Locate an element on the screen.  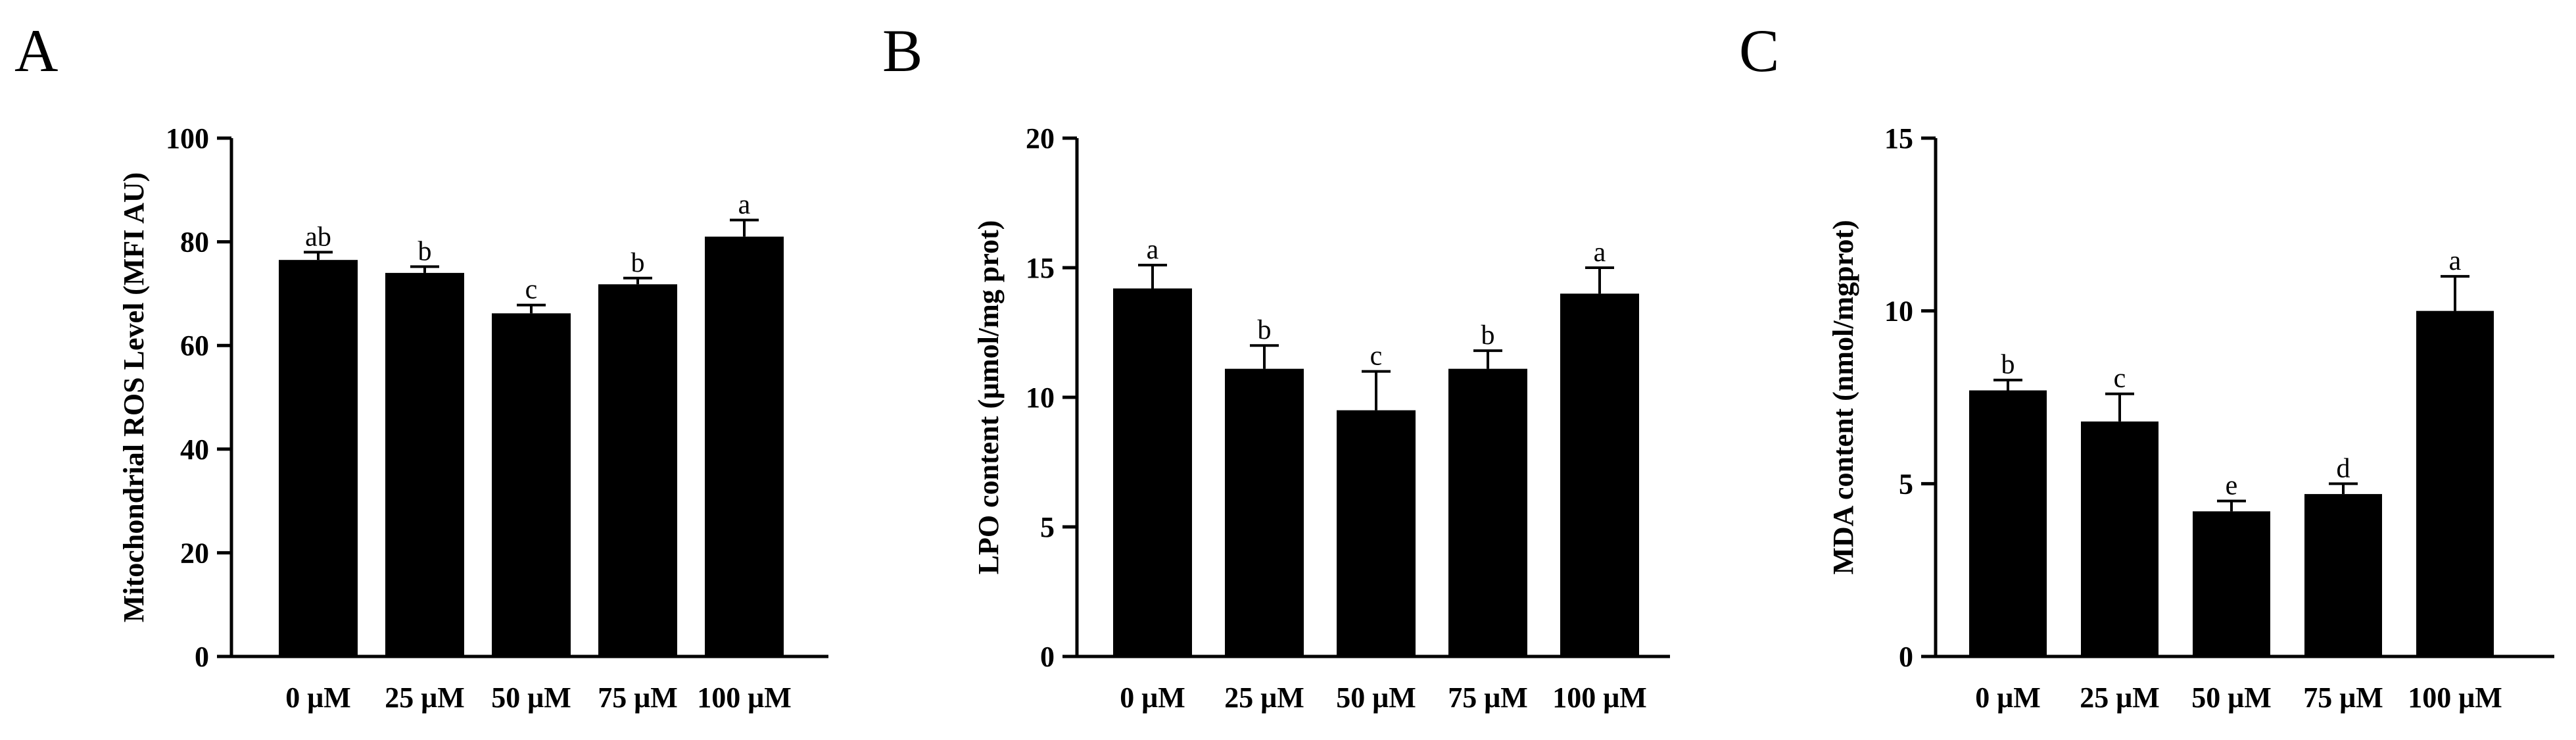
y-axis-label: MDA content (nmol/mgprot) is located at coordinates (1843, 397).